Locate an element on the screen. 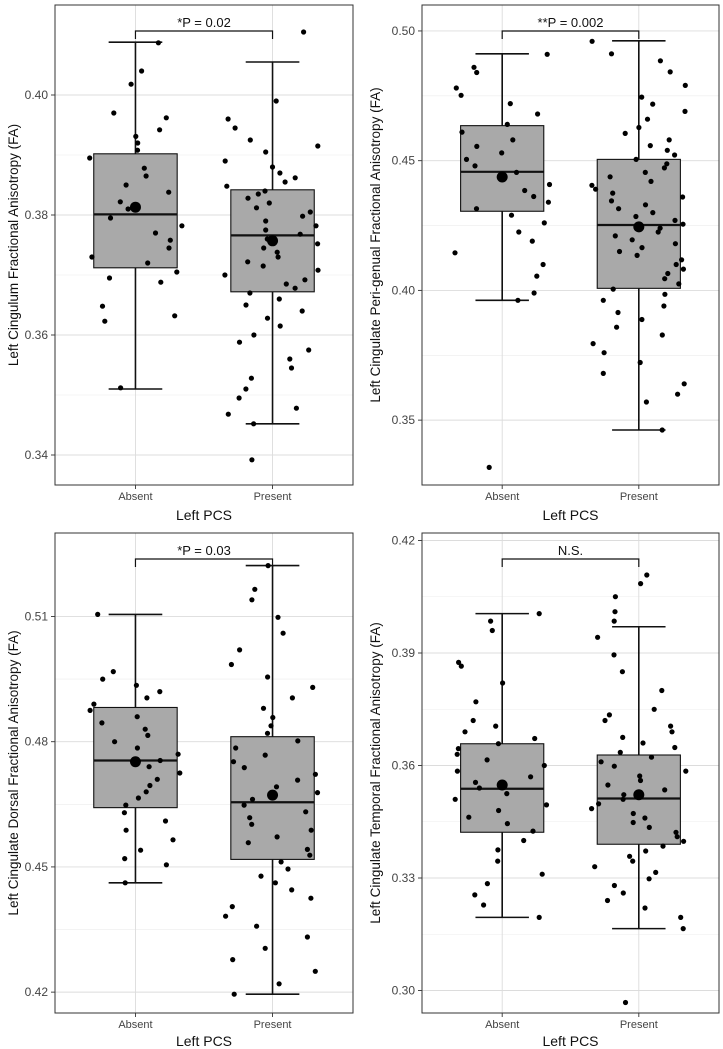  significance-label: N.S. is located at coordinates (570, 550).